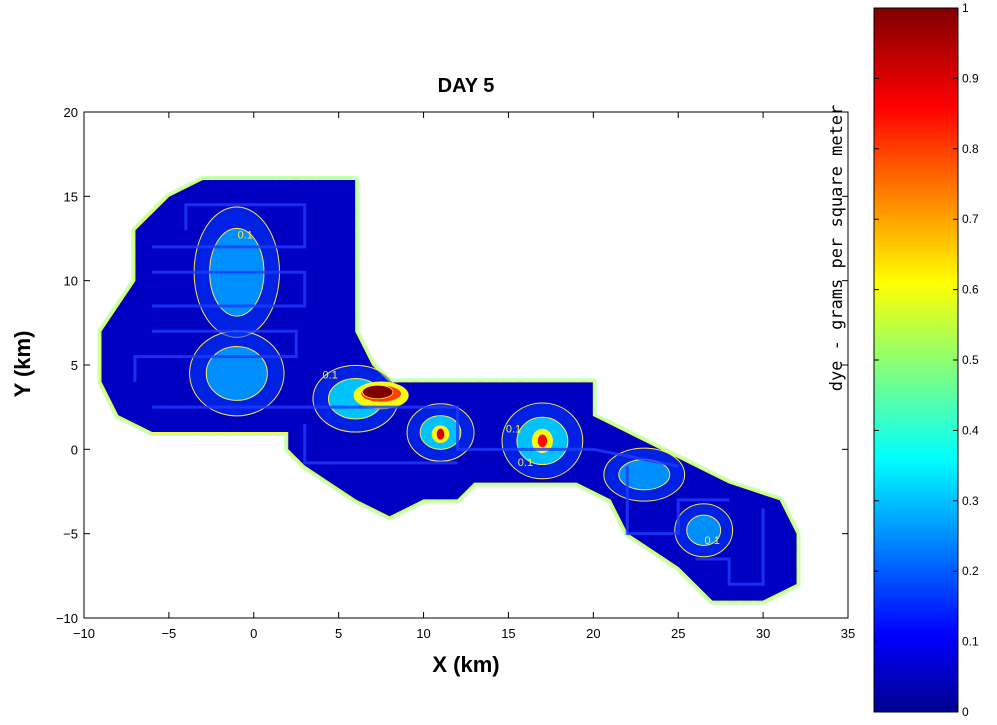  I want to click on x-tick-label: −5, so click(168, 633).